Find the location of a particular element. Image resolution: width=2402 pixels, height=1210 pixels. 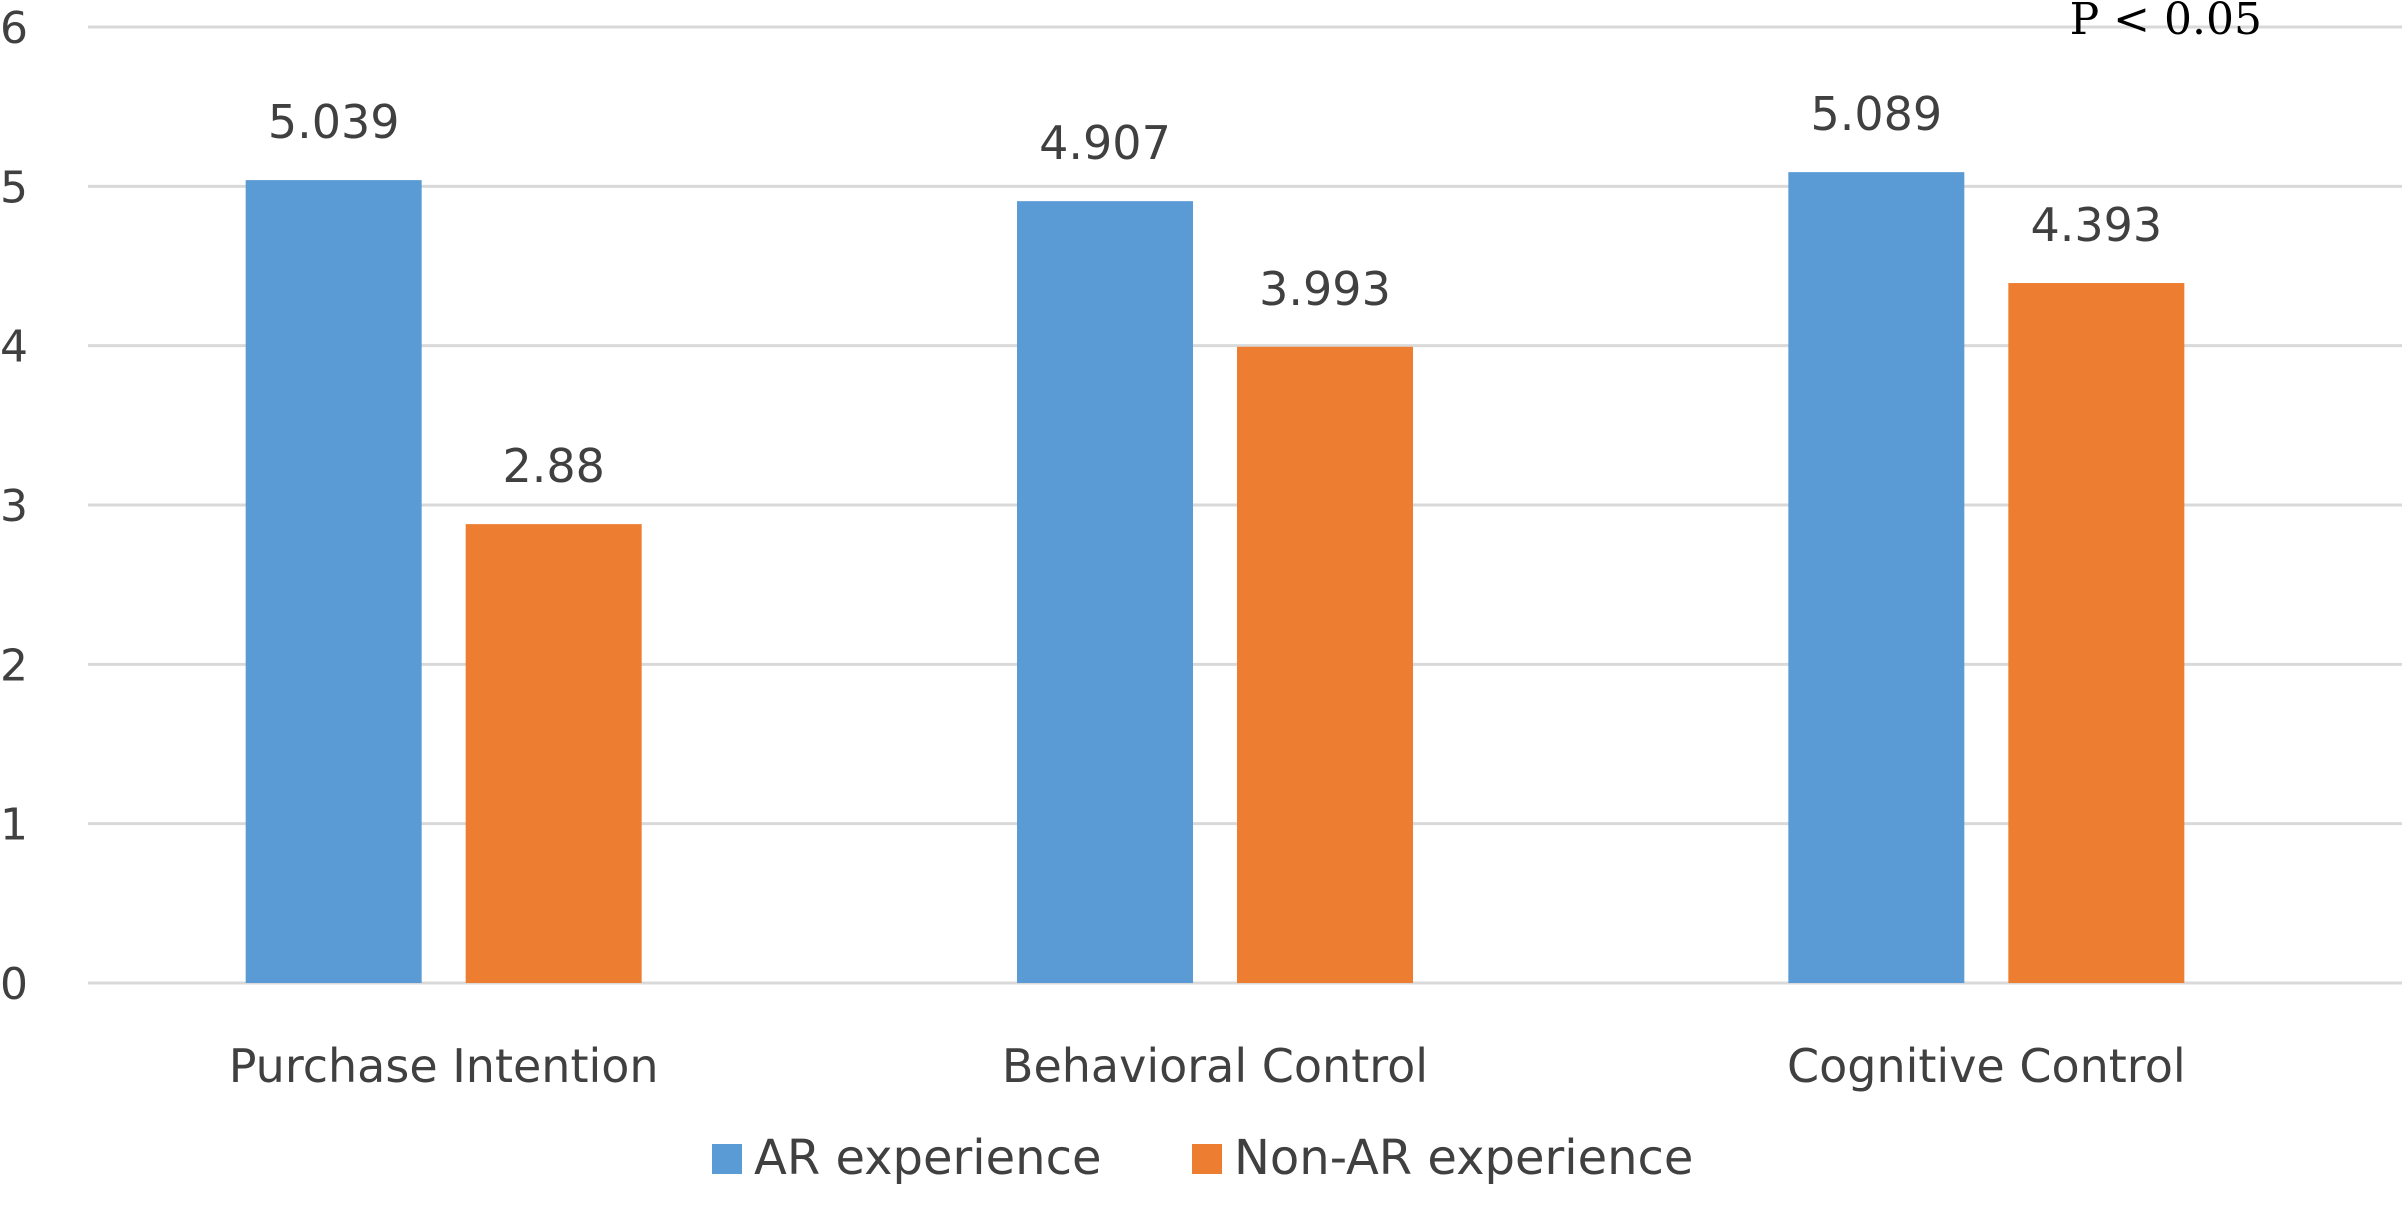

y-tick-label: 4 is located at coordinates (14, 347).